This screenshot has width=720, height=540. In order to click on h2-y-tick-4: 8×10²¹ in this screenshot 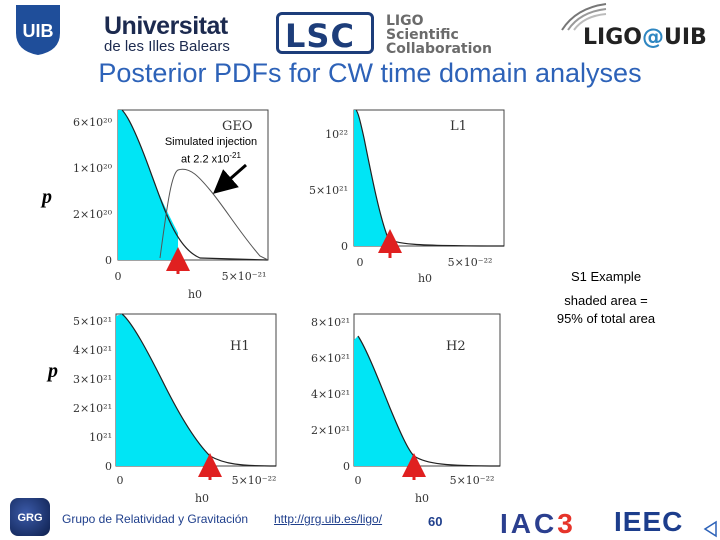, I will do `click(330, 322)`.